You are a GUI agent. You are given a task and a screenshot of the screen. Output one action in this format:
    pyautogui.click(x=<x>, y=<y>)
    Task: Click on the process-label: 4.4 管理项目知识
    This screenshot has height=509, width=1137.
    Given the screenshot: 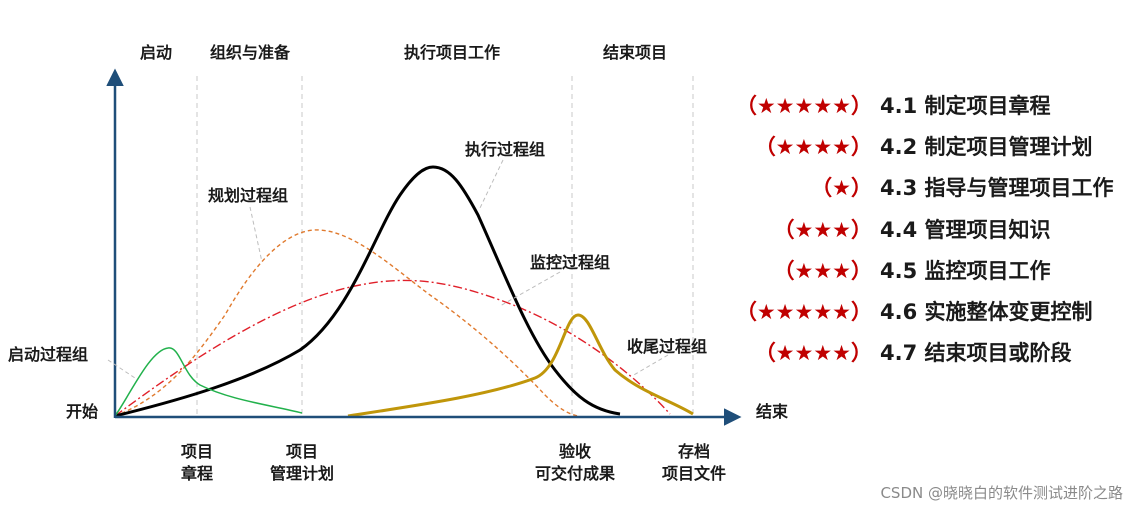 What is the action you would take?
    pyautogui.click(x=965, y=229)
    